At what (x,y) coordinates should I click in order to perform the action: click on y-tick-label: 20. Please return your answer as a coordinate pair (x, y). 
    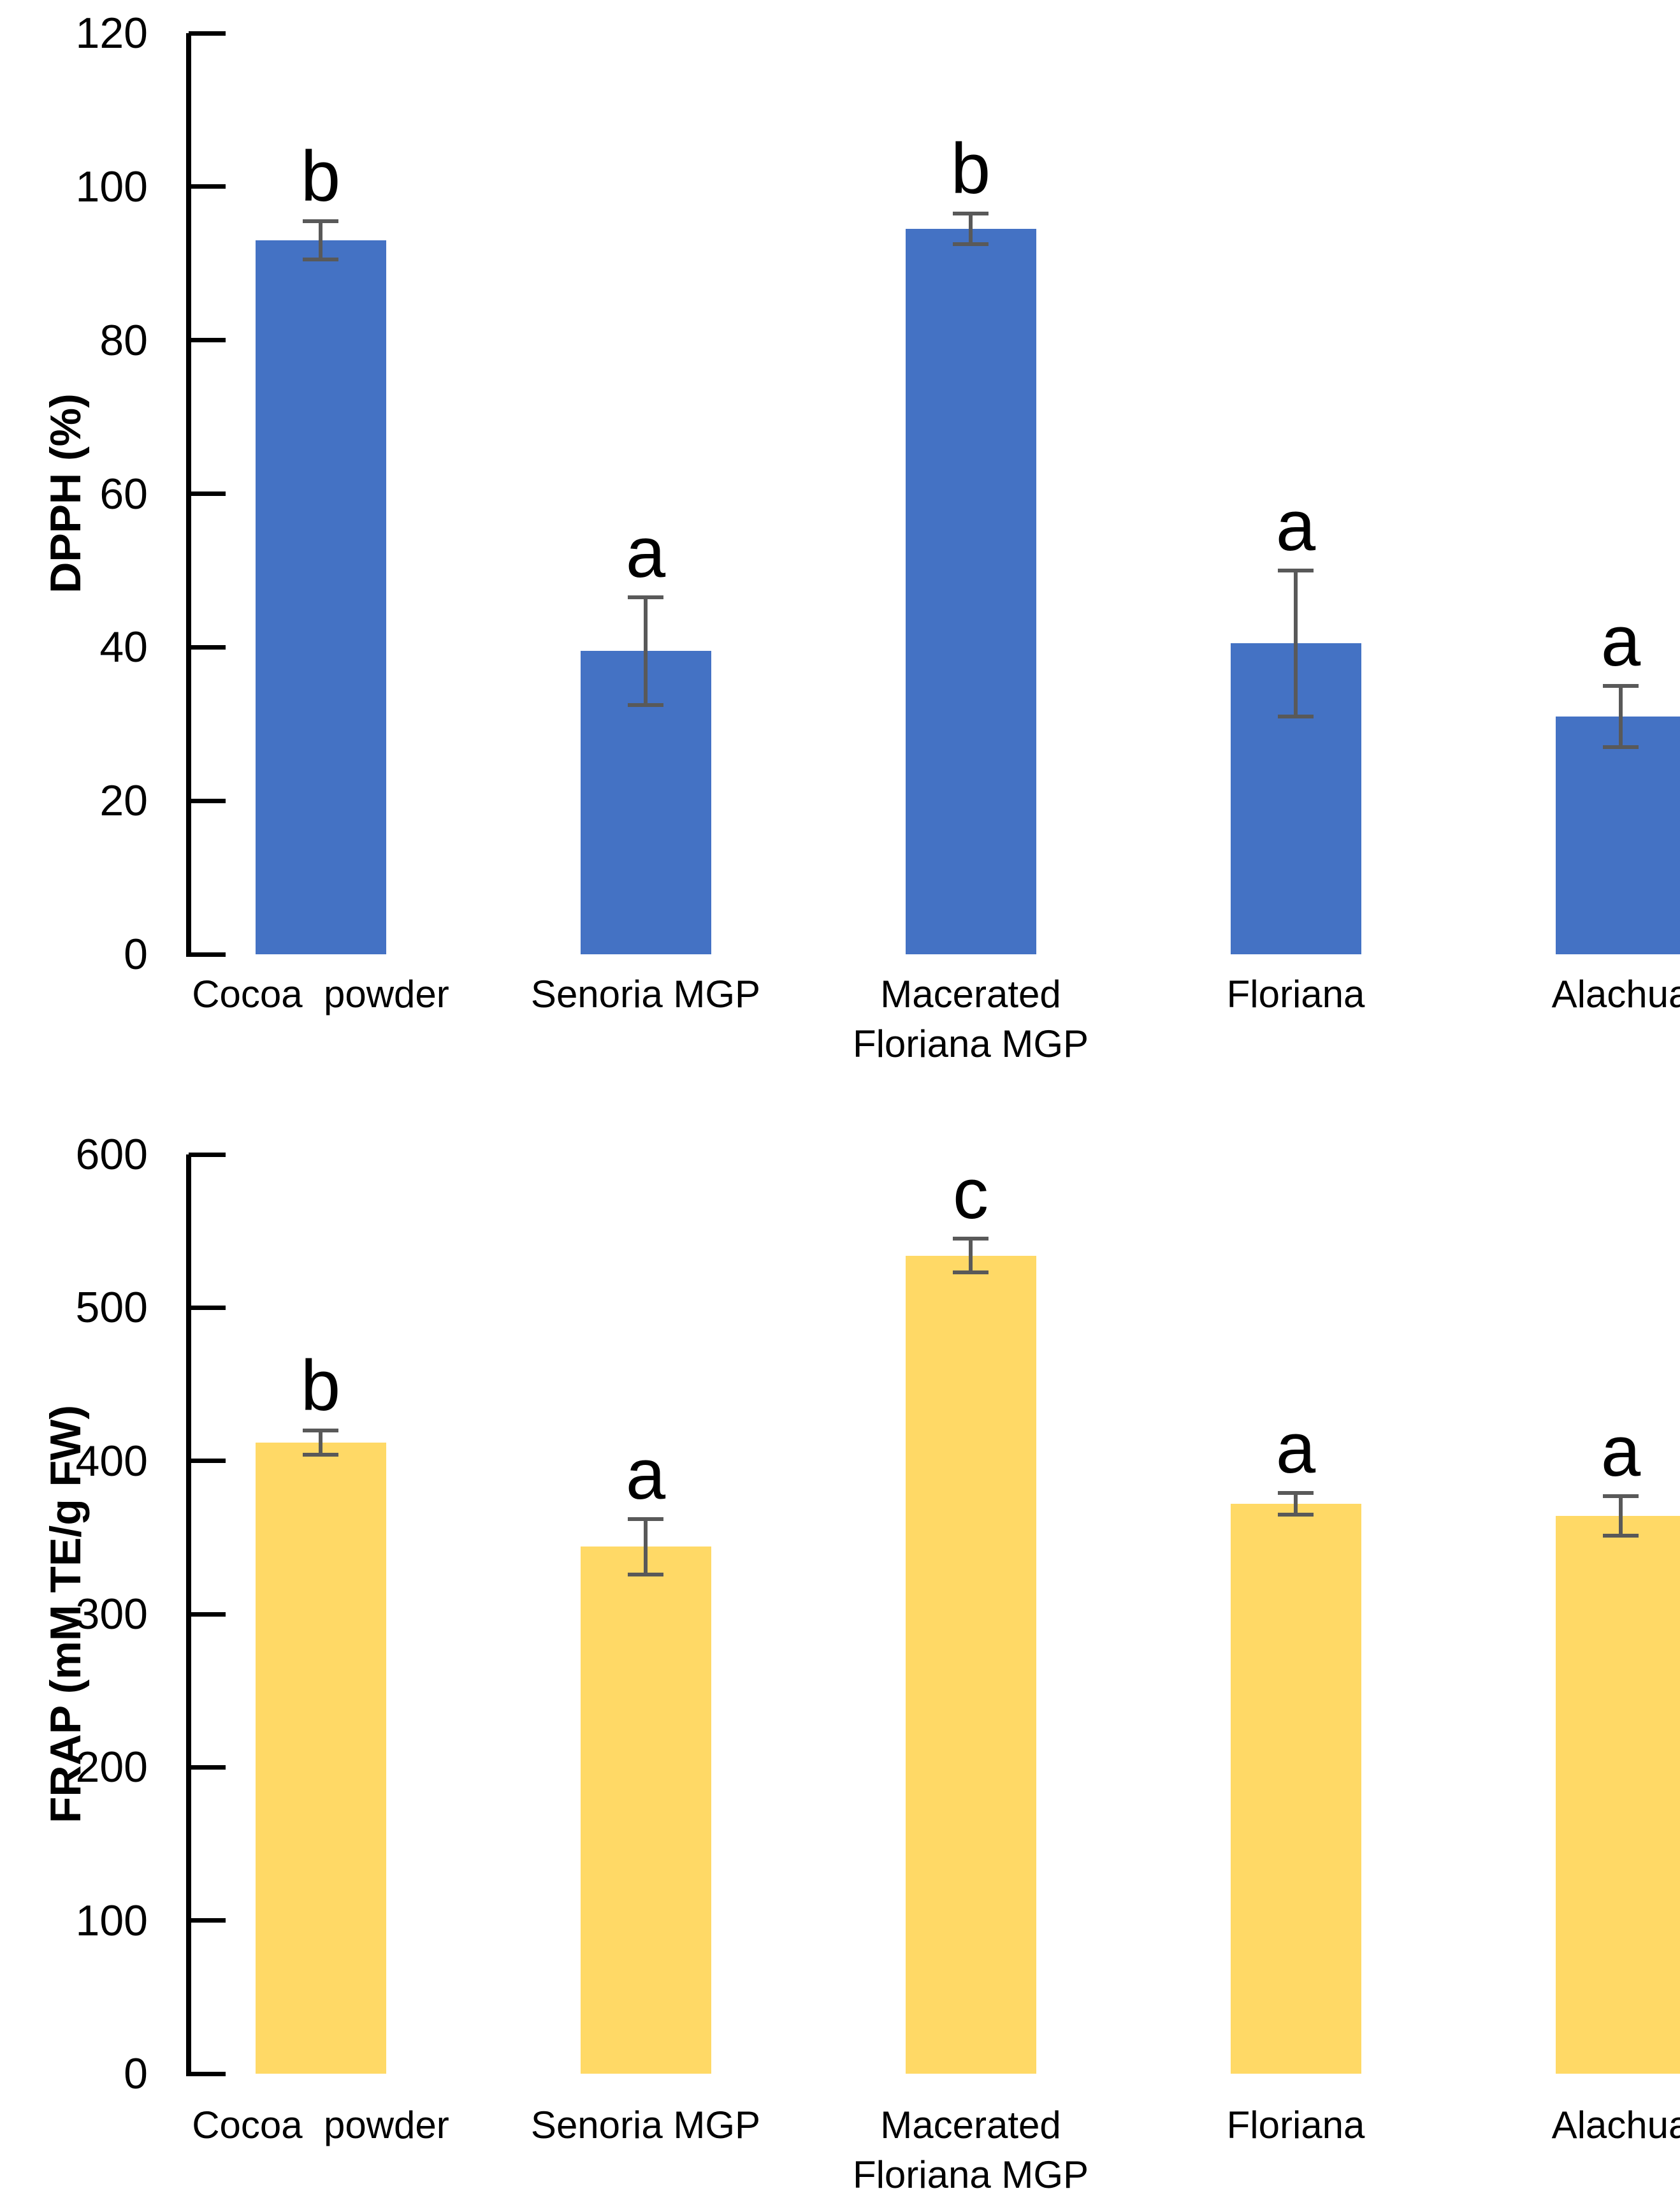
    Looking at the image, I should click on (123, 801).